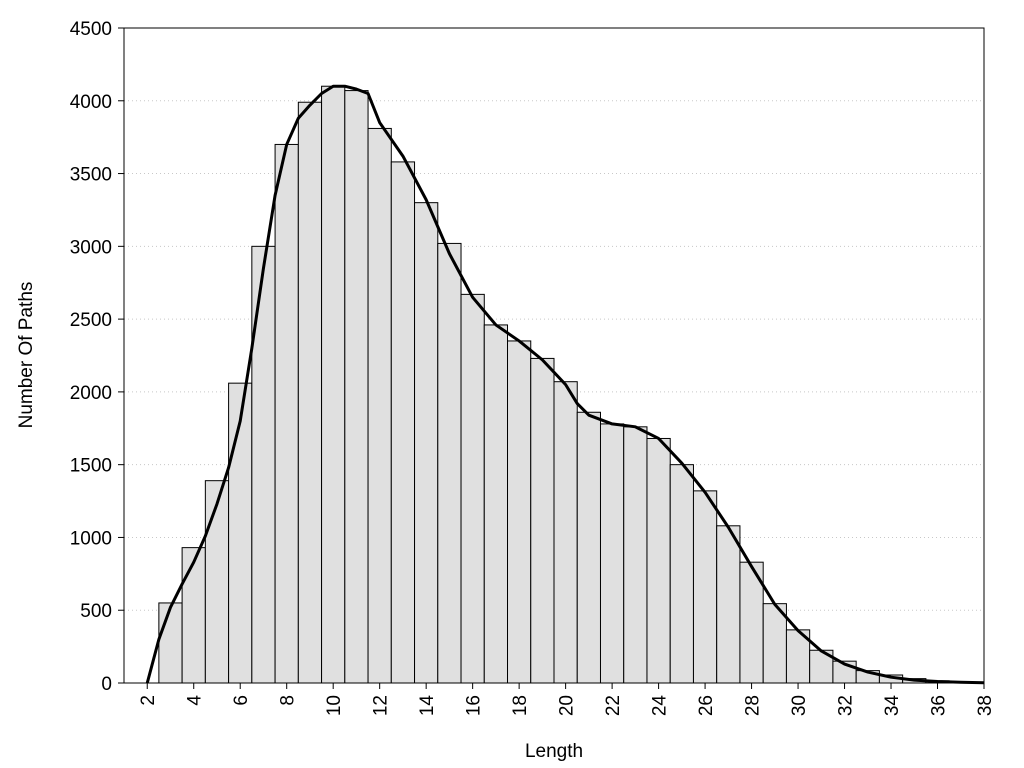 This screenshot has height=768, width=1024. I want to click on y-tick-label: 4500, so click(91, 29).